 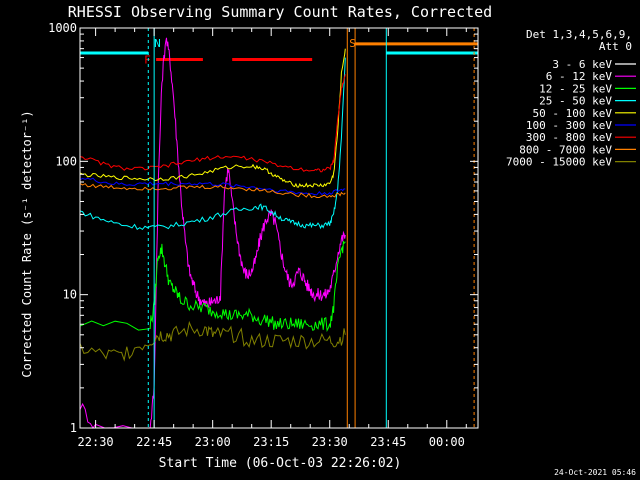 I want to click on event-marker-label: S, so click(x=352, y=43).